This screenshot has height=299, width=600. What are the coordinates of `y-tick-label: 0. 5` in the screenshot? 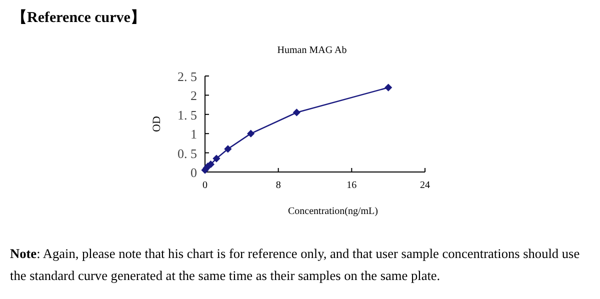 It's located at (187, 153).